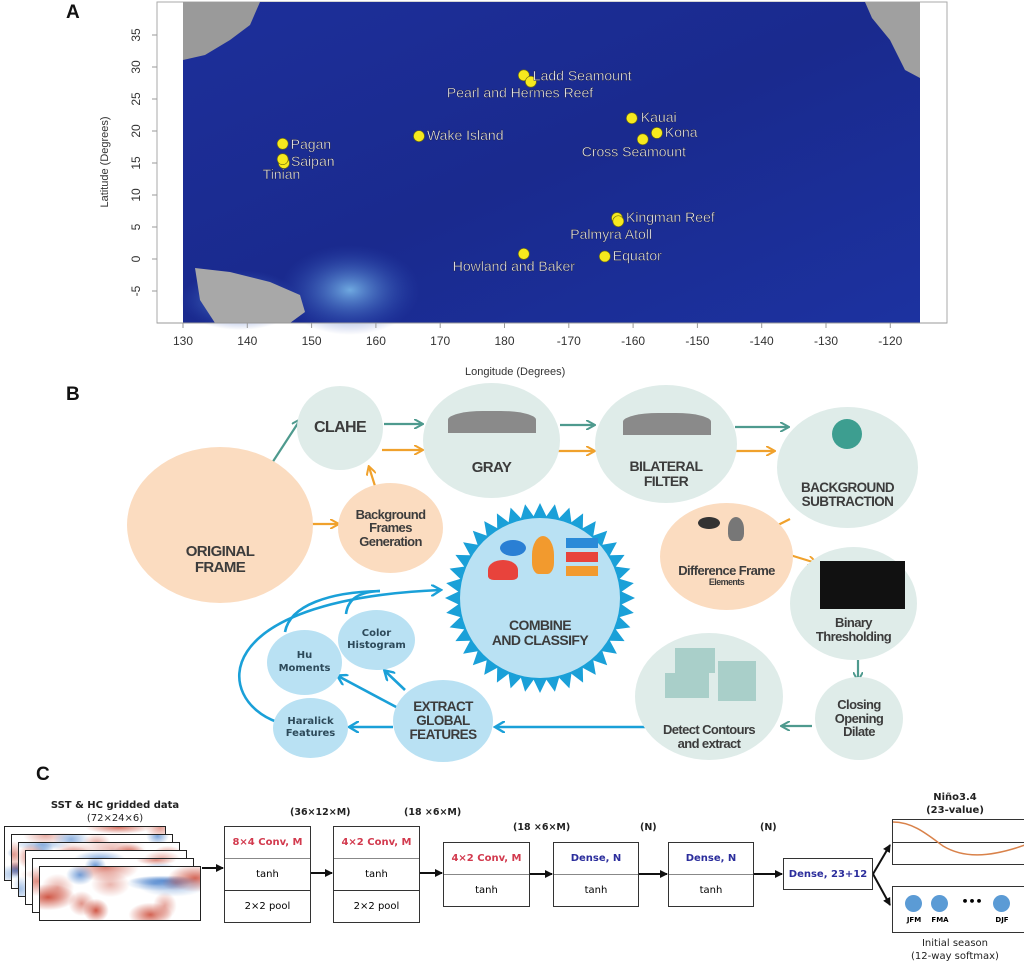 The image size is (1024, 966). Describe the element at coordinates (372, 477) in the screenshot. I see `arrow-bgframes-to-clahe` at that location.